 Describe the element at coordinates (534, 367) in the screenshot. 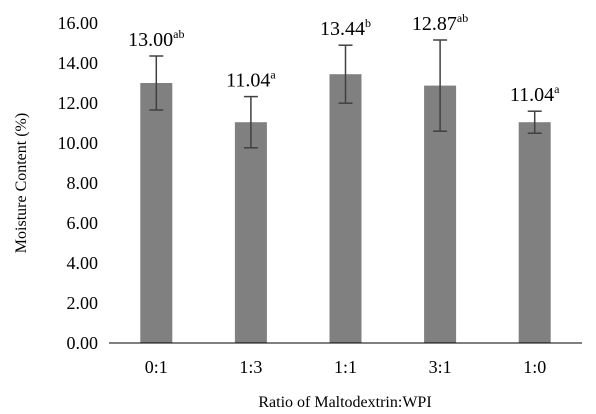

I see `x-tick-label: 1:0` at that location.